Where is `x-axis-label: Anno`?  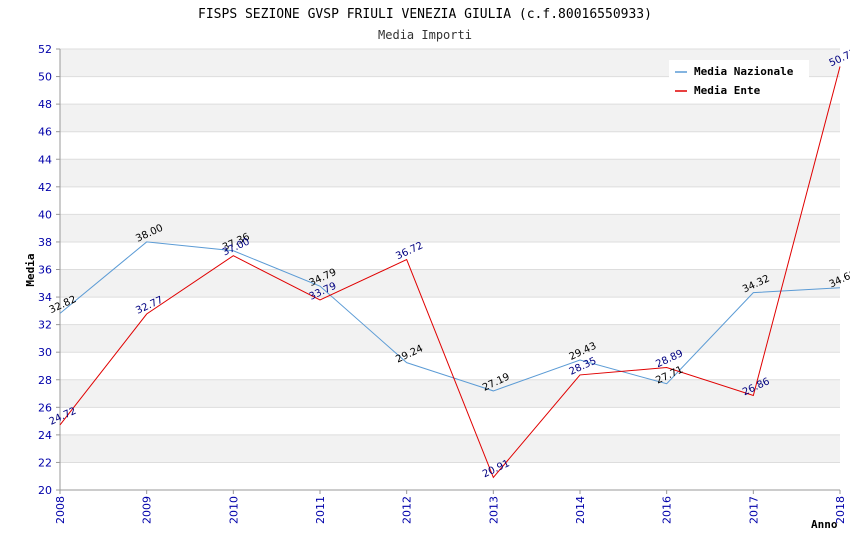
x-axis-label: Anno is located at coordinates (824, 524).